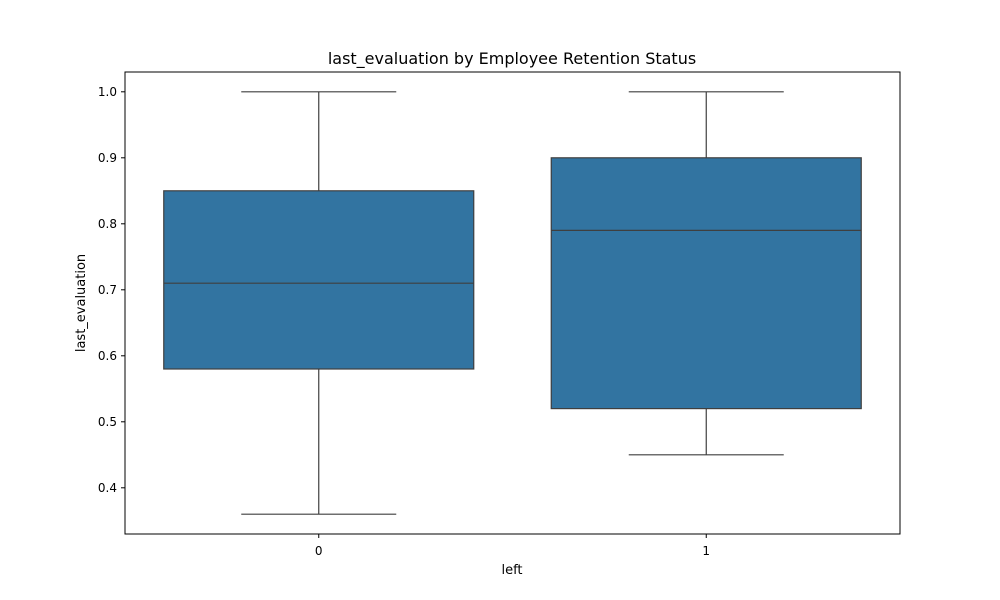 Image resolution: width=1000 pixels, height=600 pixels. What do you see at coordinates (107, 488) in the screenshot?
I see `y-tick-label: 0.4` at bounding box center [107, 488].